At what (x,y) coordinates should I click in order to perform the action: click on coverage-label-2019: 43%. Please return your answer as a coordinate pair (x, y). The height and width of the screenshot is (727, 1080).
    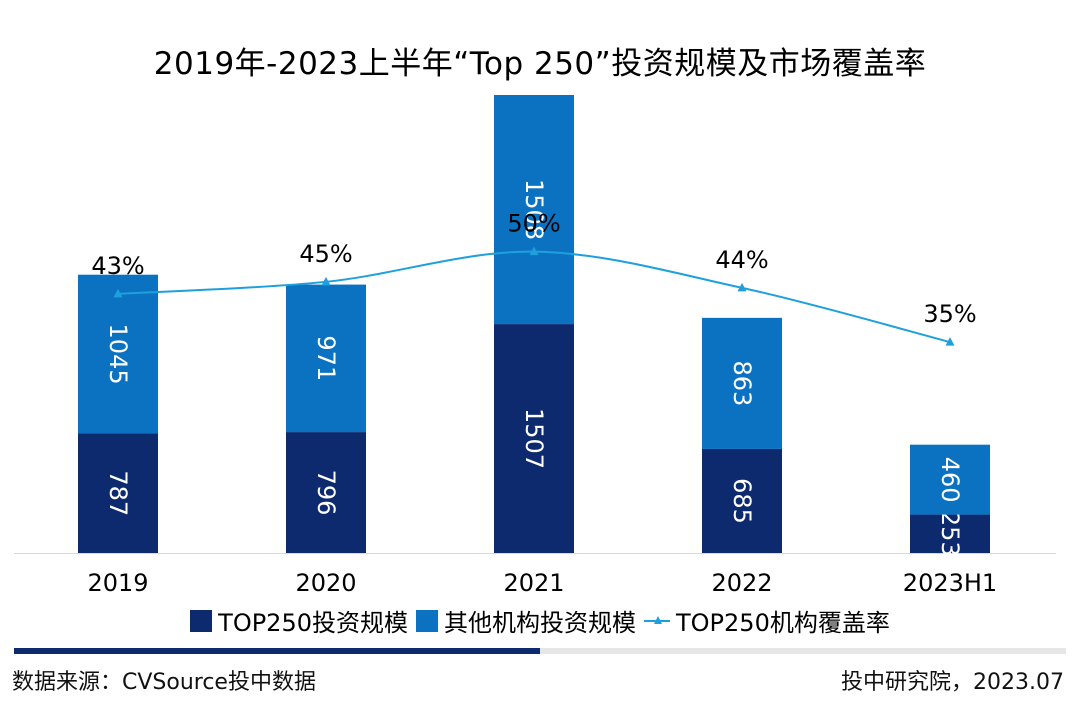
    Looking at the image, I should click on (117, 266).